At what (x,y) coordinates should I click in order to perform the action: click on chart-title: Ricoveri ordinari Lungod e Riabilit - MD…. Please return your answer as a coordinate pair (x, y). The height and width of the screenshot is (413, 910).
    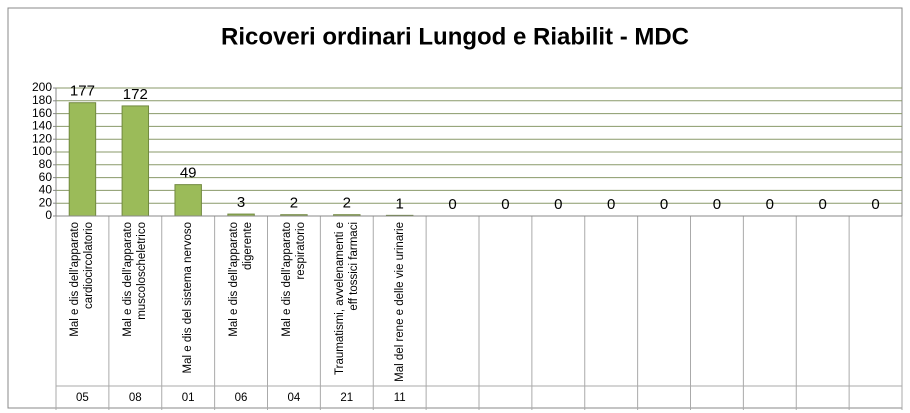
    Looking at the image, I should click on (455, 36).